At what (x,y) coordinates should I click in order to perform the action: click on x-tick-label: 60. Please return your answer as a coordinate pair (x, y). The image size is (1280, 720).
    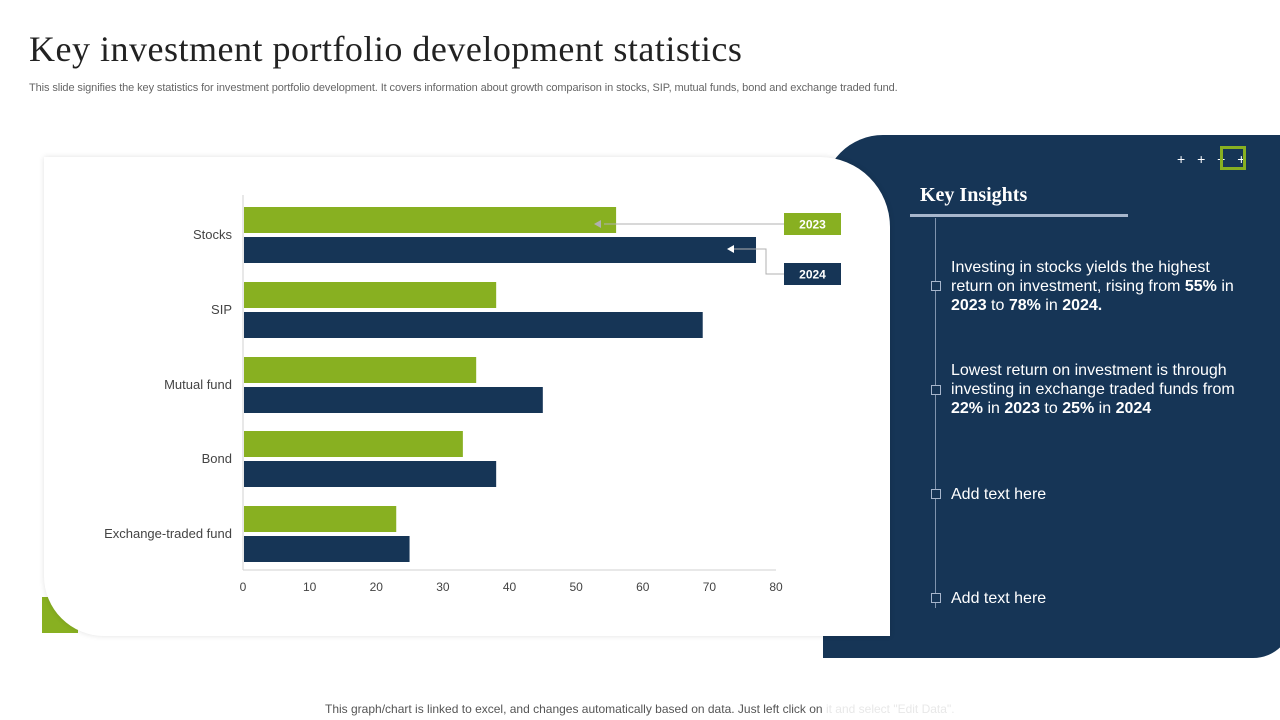
    Looking at the image, I should click on (643, 587).